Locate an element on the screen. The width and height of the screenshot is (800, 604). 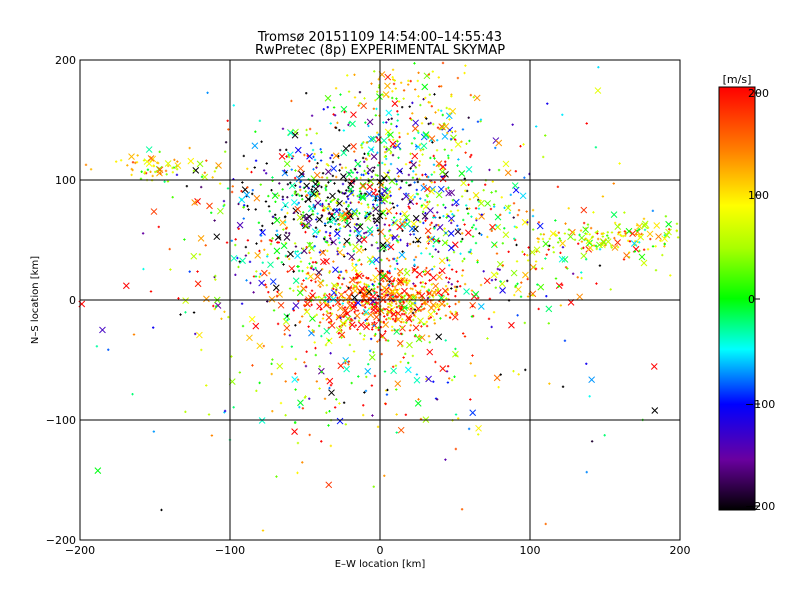
x-tick-label: 200 is located at coordinates (680, 550).